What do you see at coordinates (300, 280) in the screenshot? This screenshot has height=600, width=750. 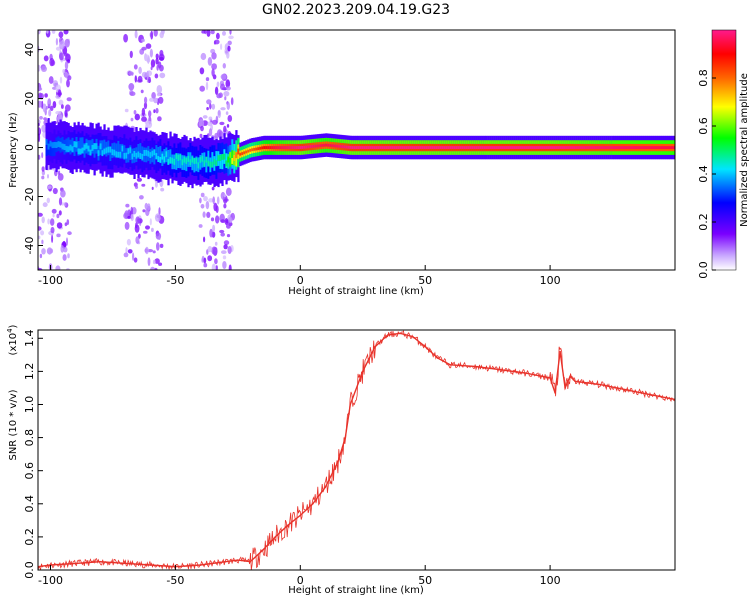 I see `spectrogram-x-tick-label: 0` at bounding box center [300, 280].